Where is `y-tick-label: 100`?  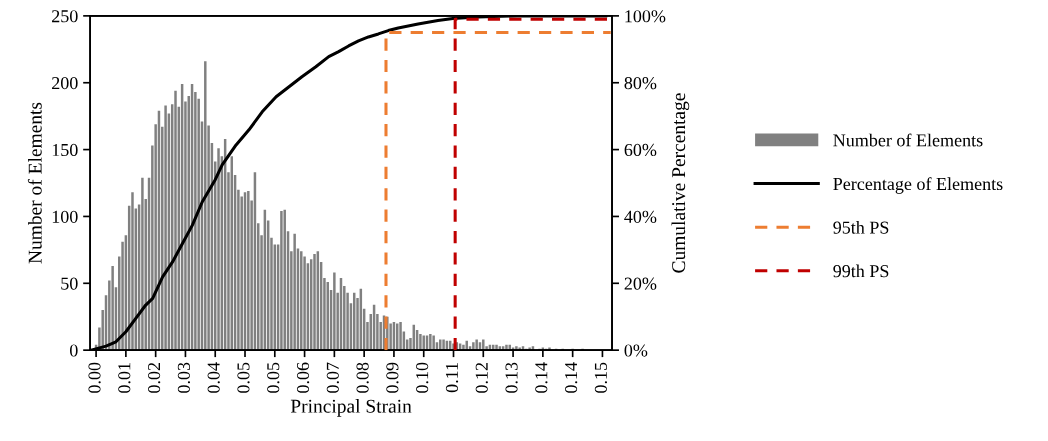 y-tick-label: 100 is located at coordinates (65, 216).